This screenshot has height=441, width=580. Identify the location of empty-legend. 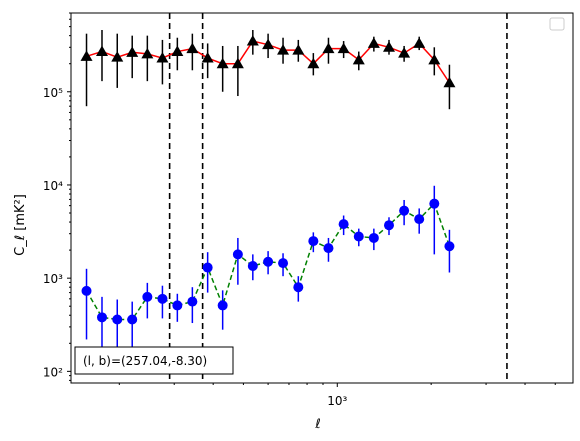
(557, 24).